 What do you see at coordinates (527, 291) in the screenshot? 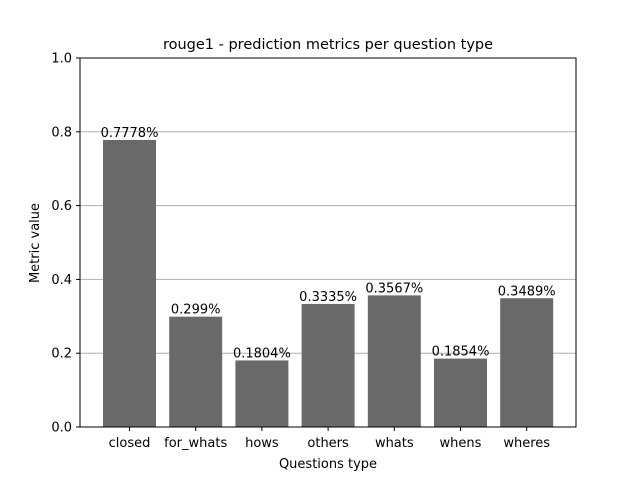
I see `bar-value-label: 0.3489%` at bounding box center [527, 291].